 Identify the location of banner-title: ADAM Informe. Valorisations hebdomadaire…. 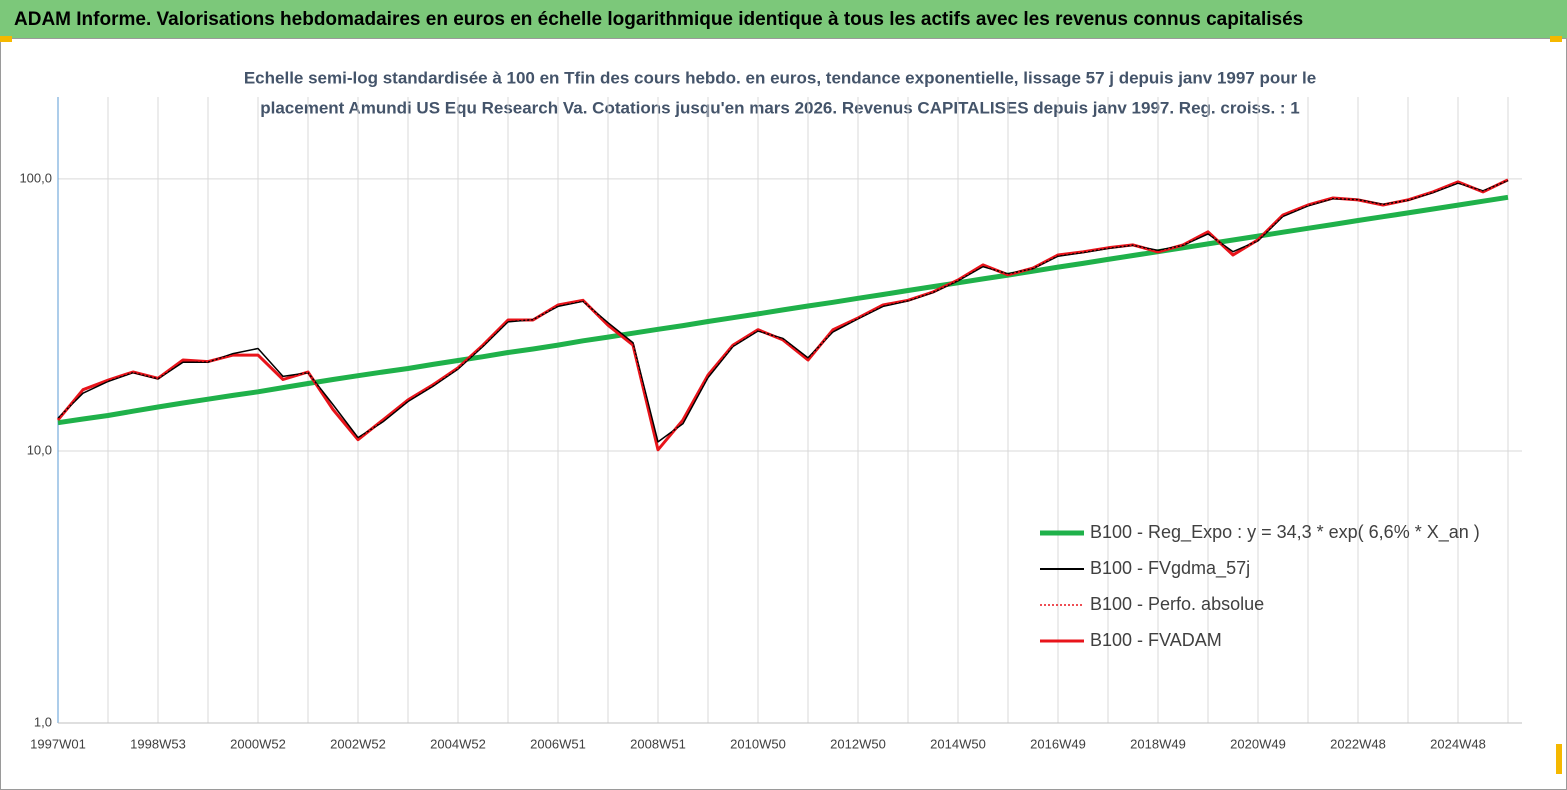
(658, 19).